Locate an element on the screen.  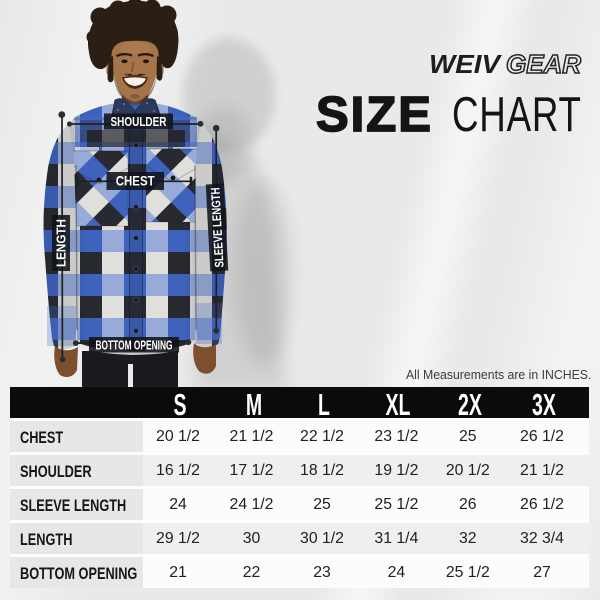
svg-text: WEIV is located at coordinates (465, 65).